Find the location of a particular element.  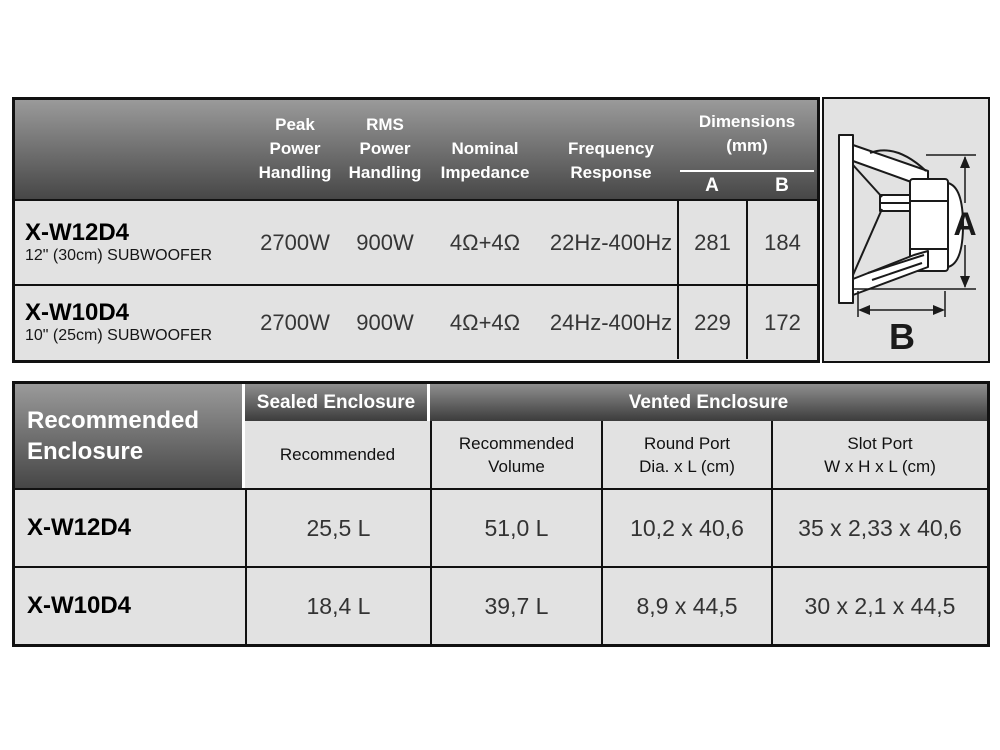

model-cell: X-W12D4 12" (30cm) SUBWOOFER is located at coordinates (130, 242).